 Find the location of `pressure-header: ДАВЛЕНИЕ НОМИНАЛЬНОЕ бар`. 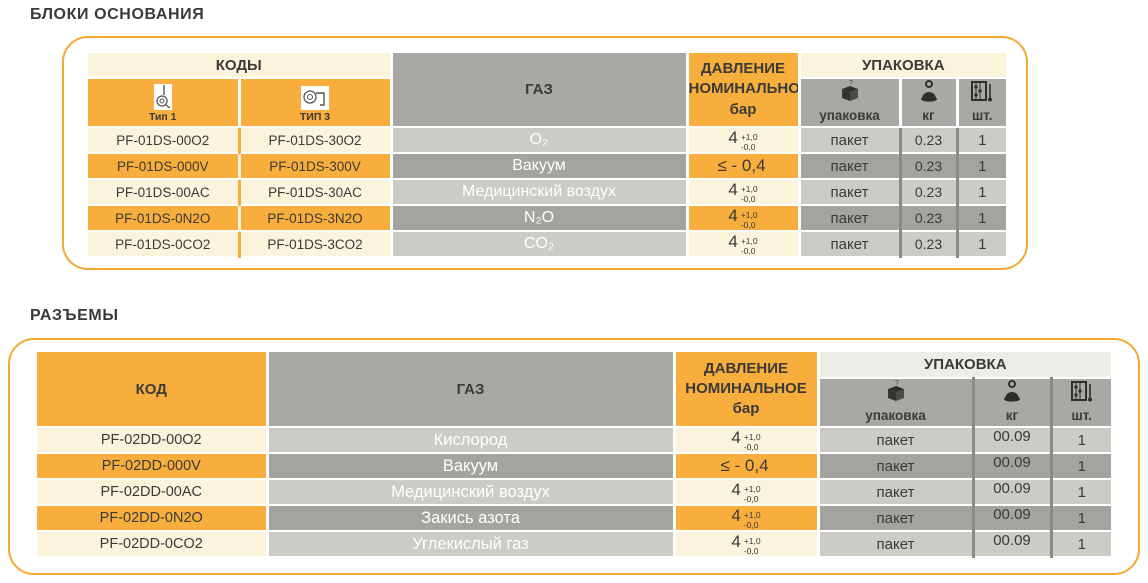

pressure-header: ДАВЛЕНИЕ НОМИНАЛЬНОЕ бар is located at coordinates (747, 390).